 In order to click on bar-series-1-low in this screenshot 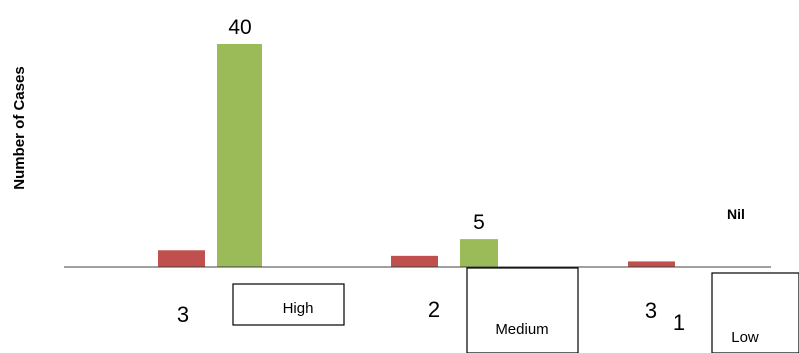, I will do `click(651, 264)`.